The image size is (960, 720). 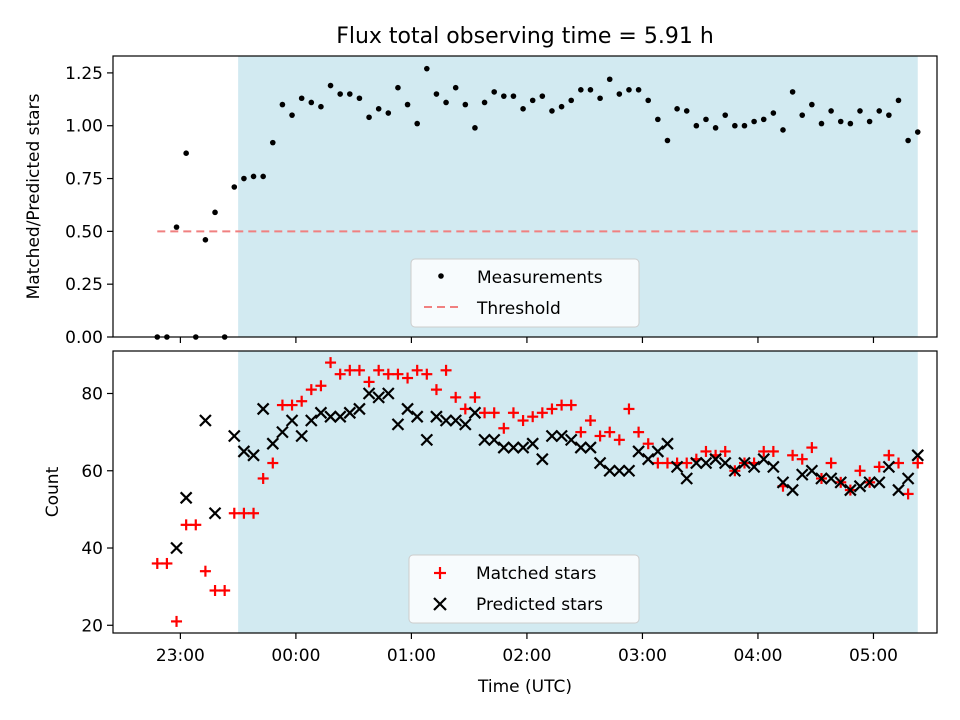 What do you see at coordinates (84, 74) in the screenshot?
I see `y-tick-label: 1.25` at bounding box center [84, 74].